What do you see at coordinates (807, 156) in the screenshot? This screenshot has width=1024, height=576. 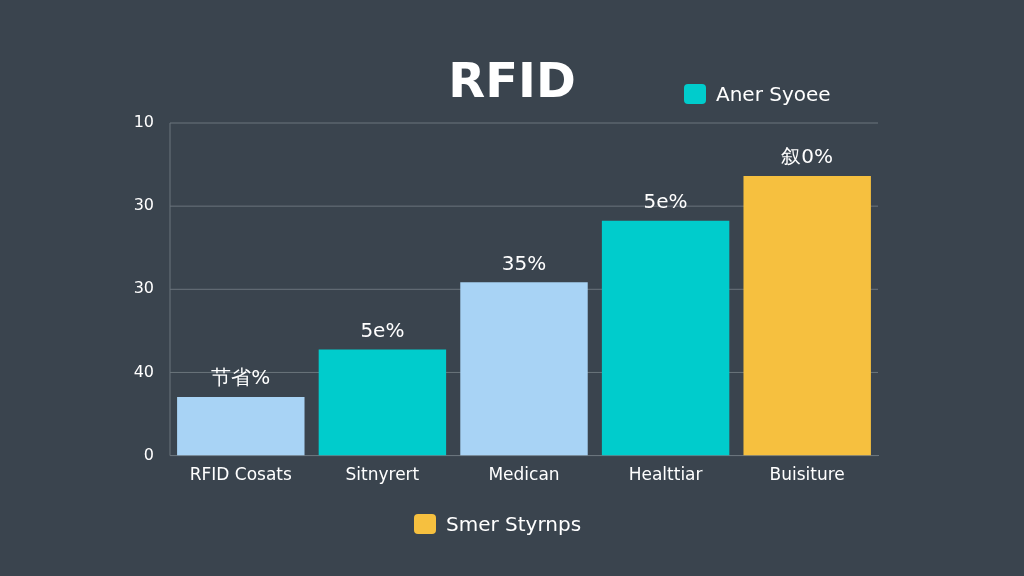 I see `text: 叙0%` at bounding box center [807, 156].